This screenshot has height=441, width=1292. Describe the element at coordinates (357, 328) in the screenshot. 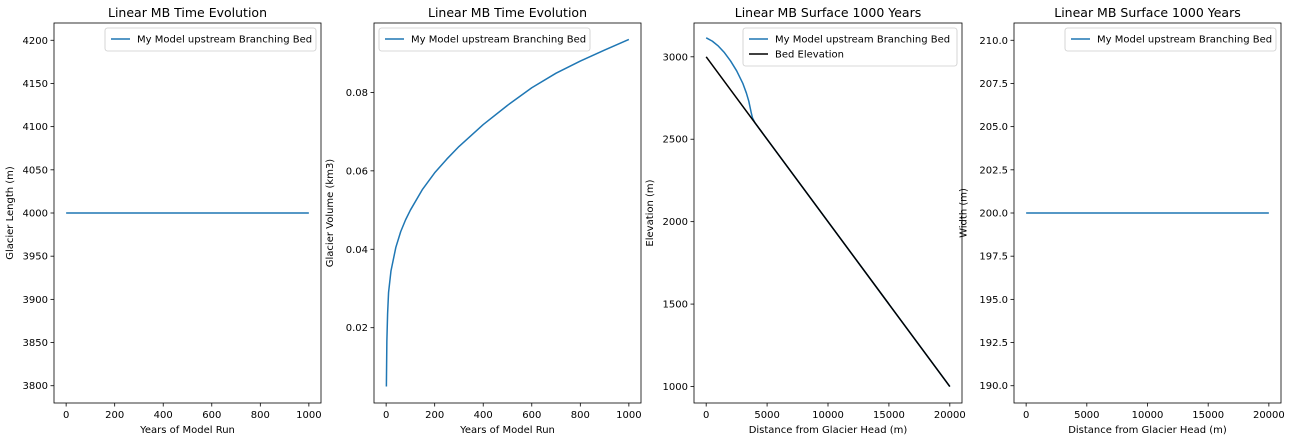

I see `y-tick-label: 0.02` at that location.